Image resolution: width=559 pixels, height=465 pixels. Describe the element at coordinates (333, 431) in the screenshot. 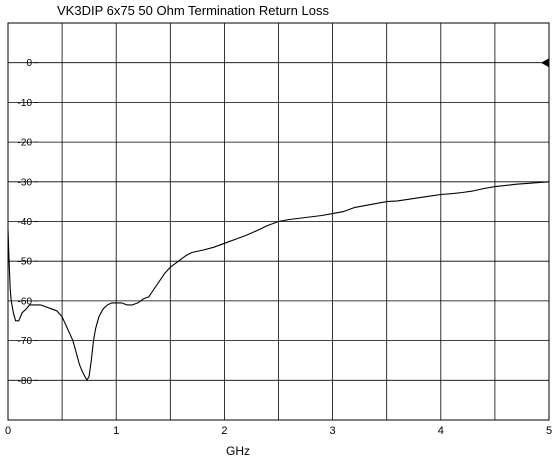

I see `x-tick-label: 3` at that location.